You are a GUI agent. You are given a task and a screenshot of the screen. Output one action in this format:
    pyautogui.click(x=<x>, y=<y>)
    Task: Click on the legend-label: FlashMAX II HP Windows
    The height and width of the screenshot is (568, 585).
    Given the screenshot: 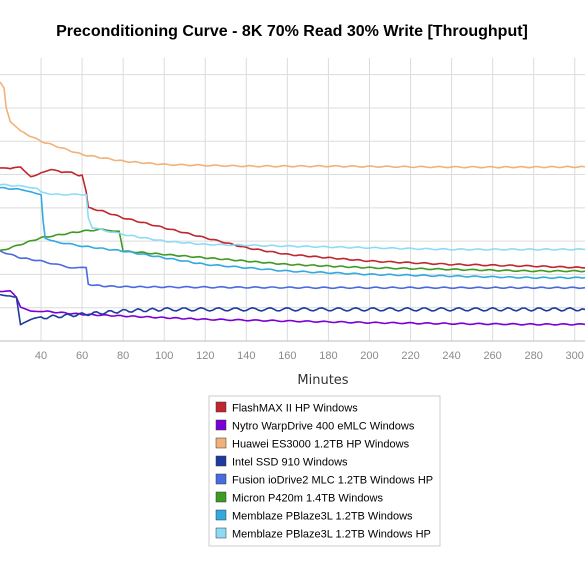 What is the action you would take?
    pyautogui.click(x=295, y=409)
    